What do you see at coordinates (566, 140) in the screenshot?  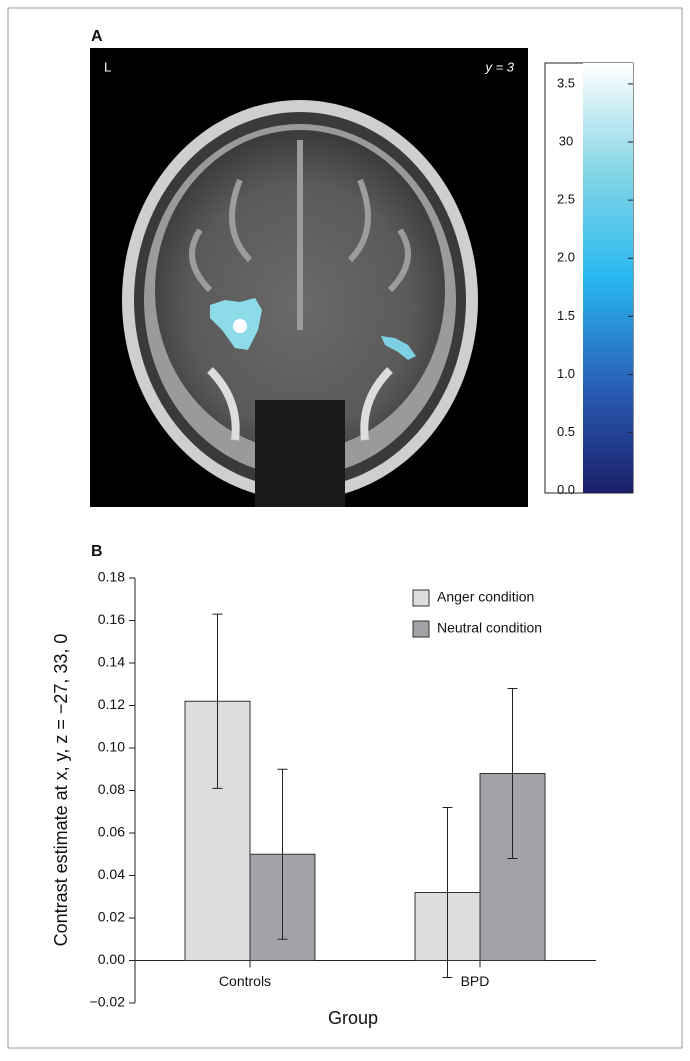 I see `colorbar-tick-label: 30` at bounding box center [566, 140].